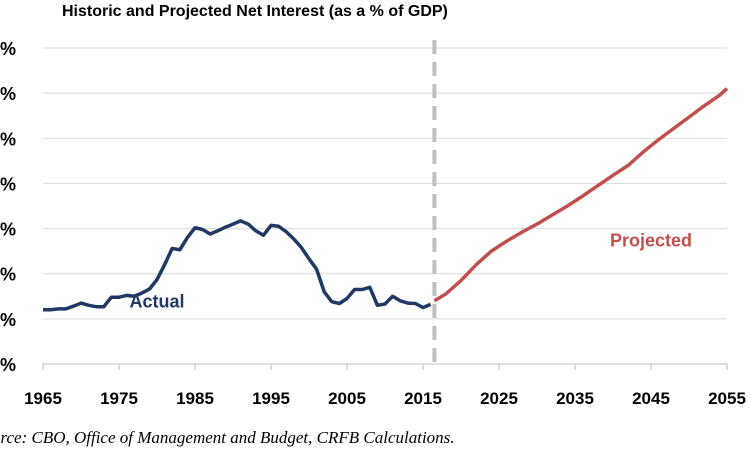  I want to click on x-tick-label: 1995, so click(271, 398).